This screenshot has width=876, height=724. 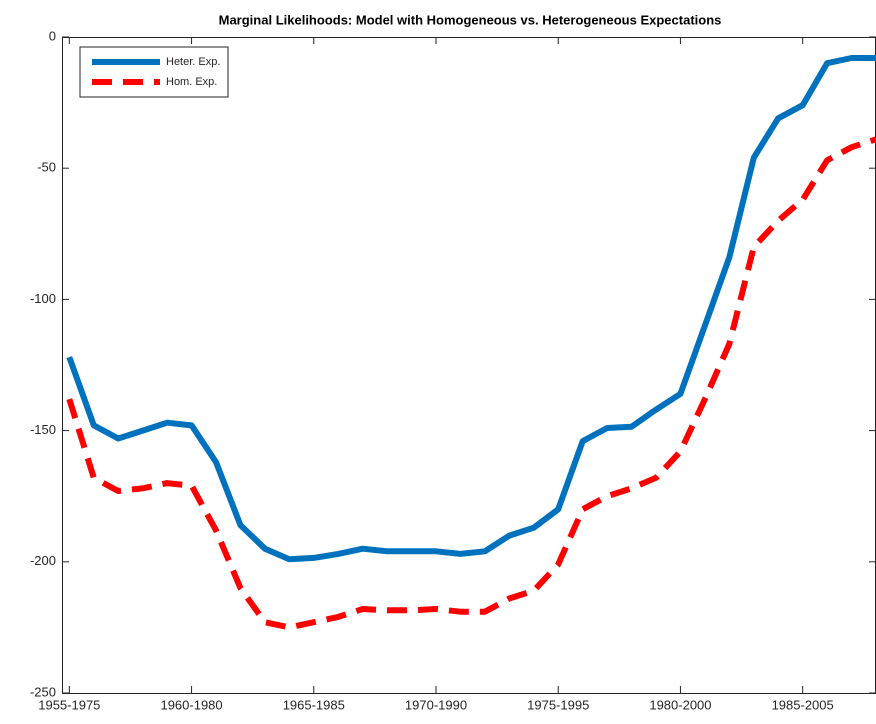 What do you see at coordinates (154, 72) in the screenshot?
I see `legend-box` at bounding box center [154, 72].